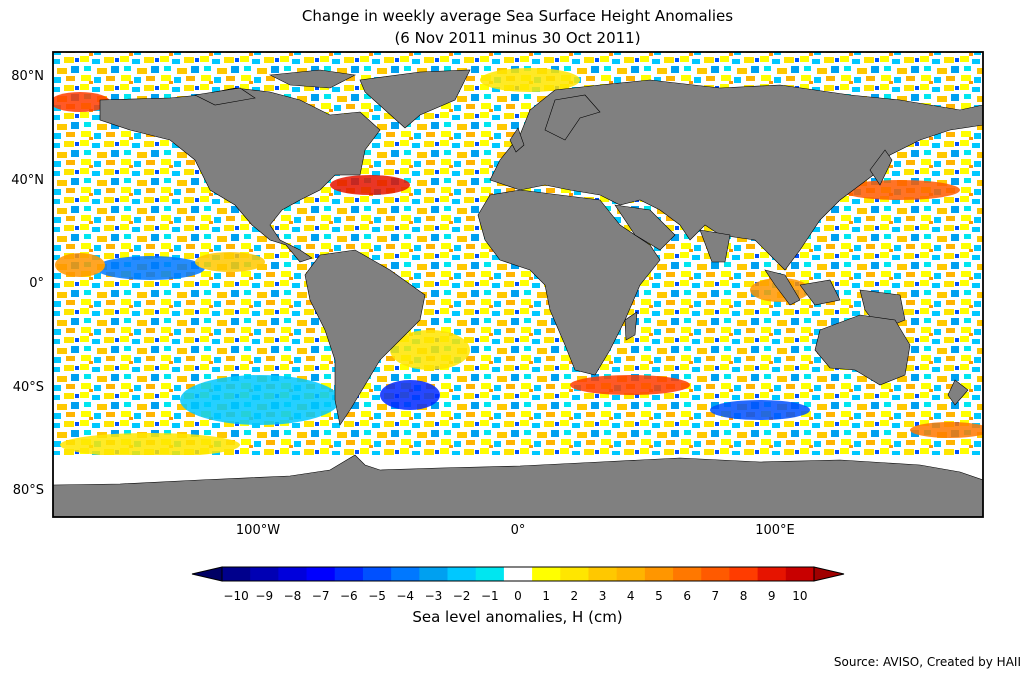 This screenshot has height=676, width=1035. I want to click on land-north-america, so click(240, 175).